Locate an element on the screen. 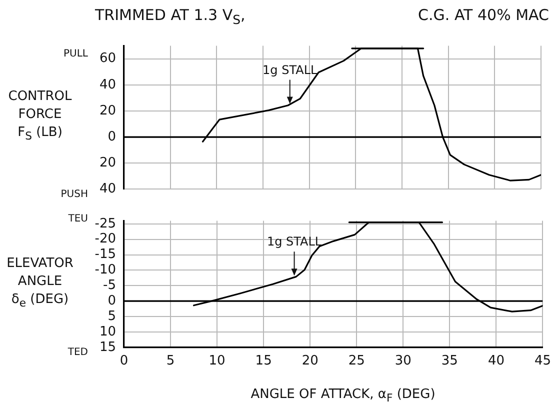  y-tick-label: 10 is located at coordinates (107, 332).